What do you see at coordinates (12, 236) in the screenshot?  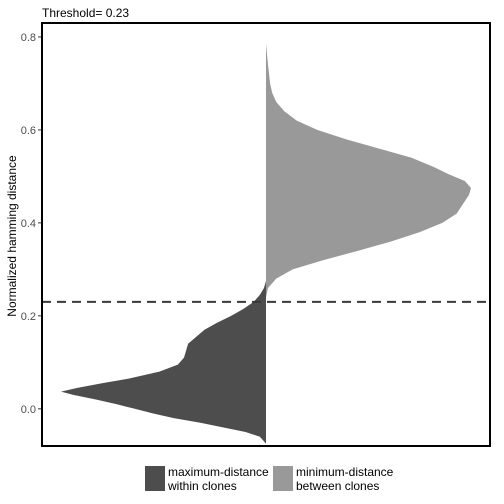 I see `y-axis-label: Normalized hamming distance` at bounding box center [12, 236].